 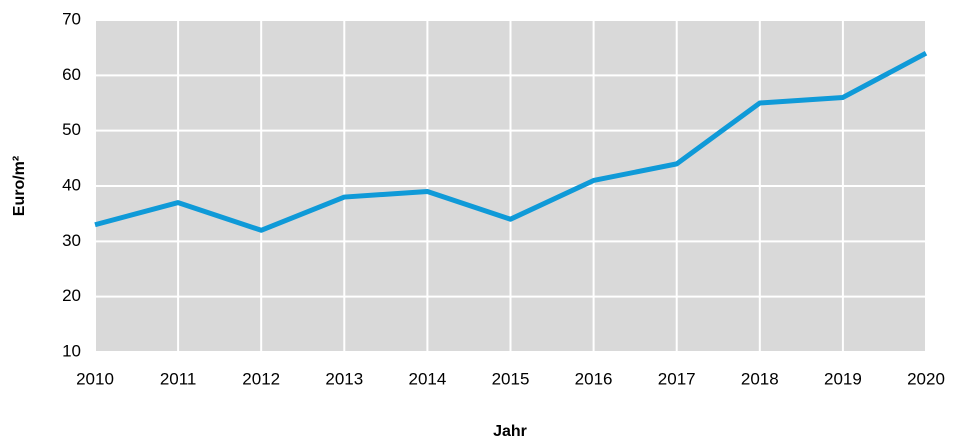 I want to click on x-tick-label: 2011, so click(x=178, y=378).